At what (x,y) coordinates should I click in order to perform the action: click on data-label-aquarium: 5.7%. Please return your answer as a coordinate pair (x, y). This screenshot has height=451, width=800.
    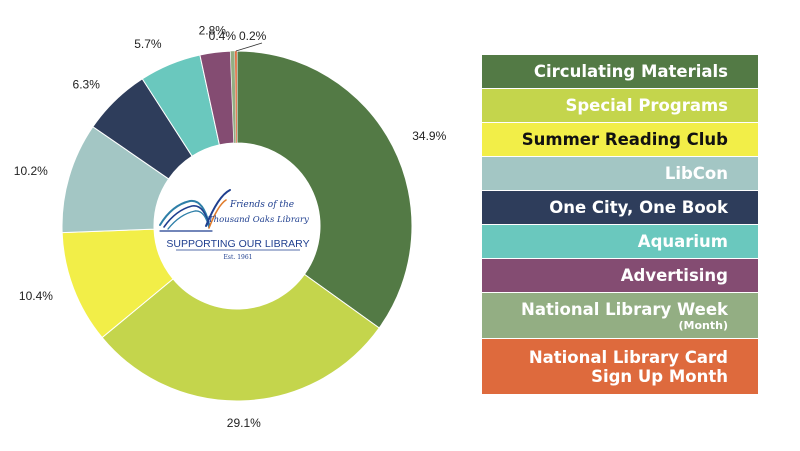
    Looking at the image, I should click on (148, 44).